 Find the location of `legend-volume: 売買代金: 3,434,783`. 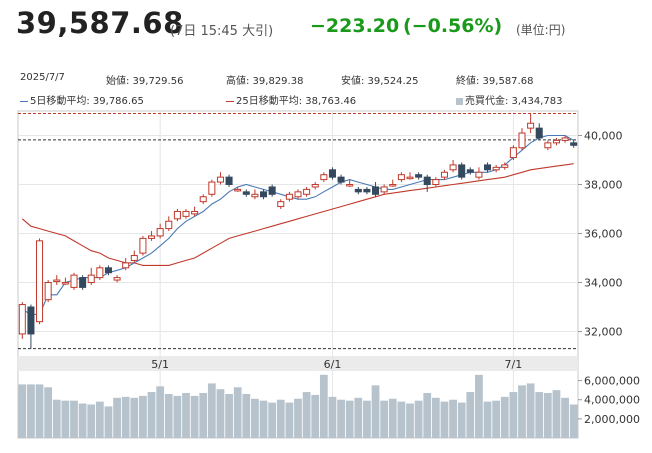

legend-volume: 売買代金: 3,434,783 is located at coordinates (509, 99).